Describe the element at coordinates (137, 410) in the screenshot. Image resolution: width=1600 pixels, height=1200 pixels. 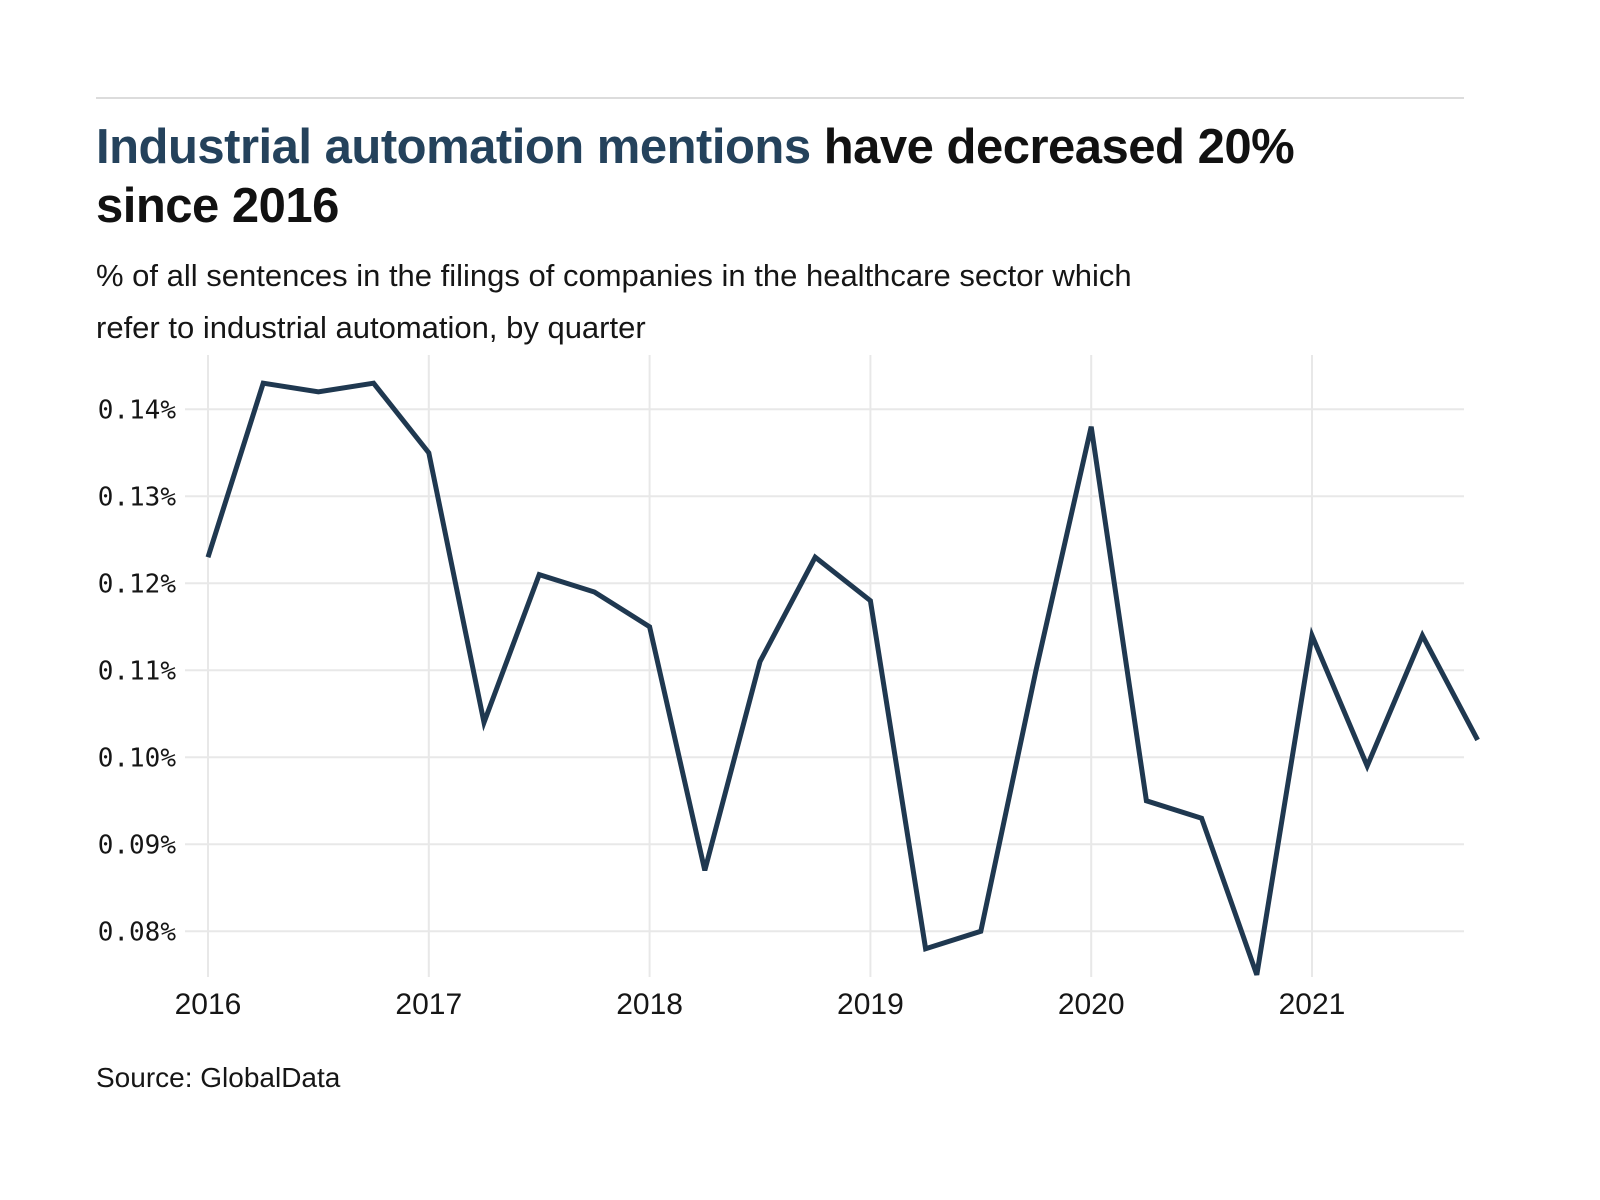
I see `y-axis-tick-label: 0.14%` at that location.